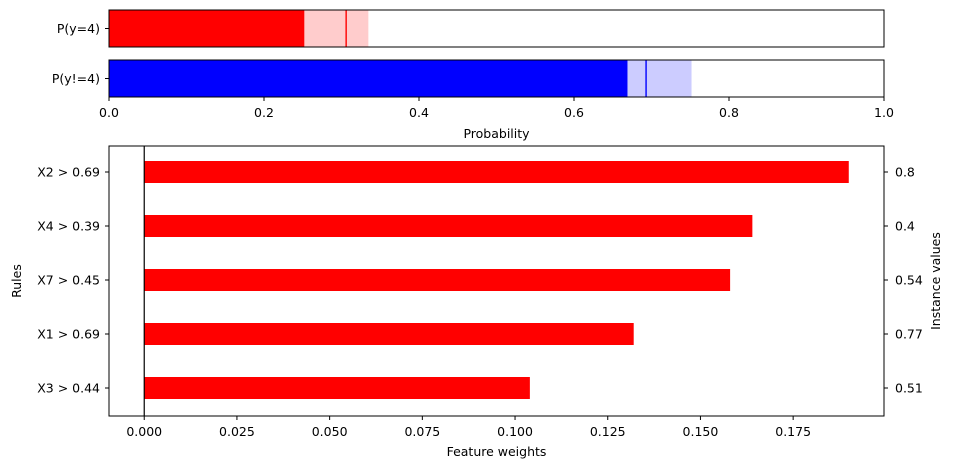  Describe the element at coordinates (419, 112) in the screenshot. I see `prob-xtick-label: 0.4` at that location.